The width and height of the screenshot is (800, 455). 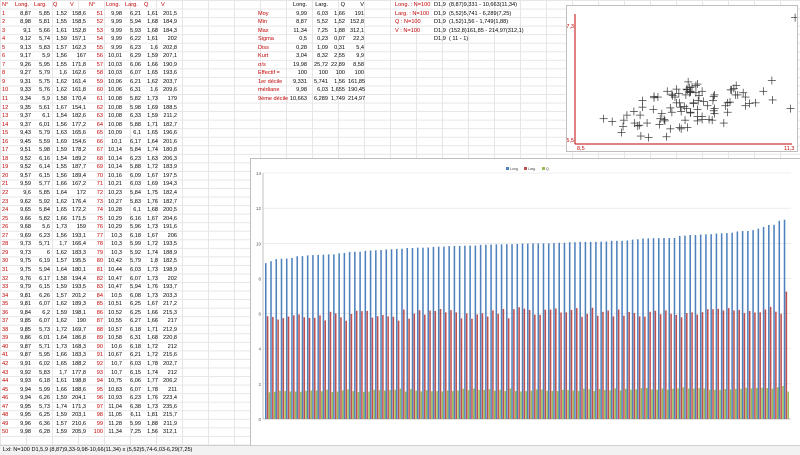 I want to click on table-cell: 11,34, so click(x=115, y=432).